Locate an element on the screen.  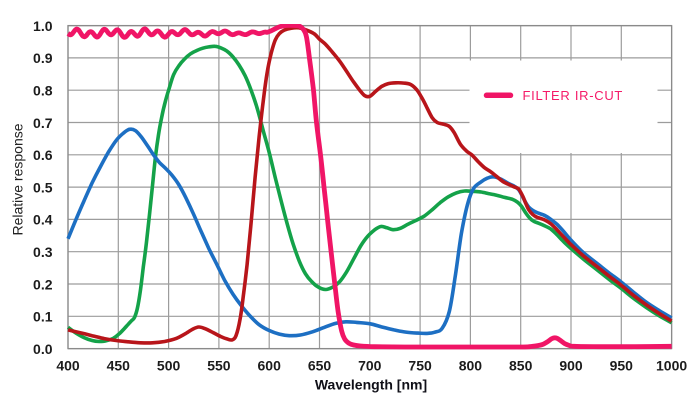
svg-text: 0.0 is located at coordinates (43, 349).